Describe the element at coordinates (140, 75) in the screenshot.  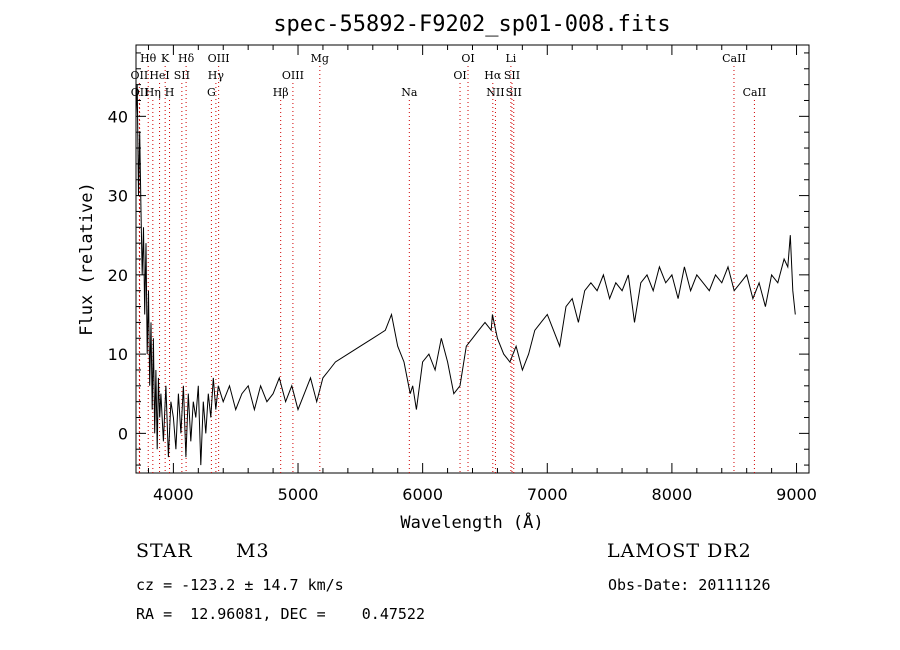
I see `line-label-8: OII` at that location.